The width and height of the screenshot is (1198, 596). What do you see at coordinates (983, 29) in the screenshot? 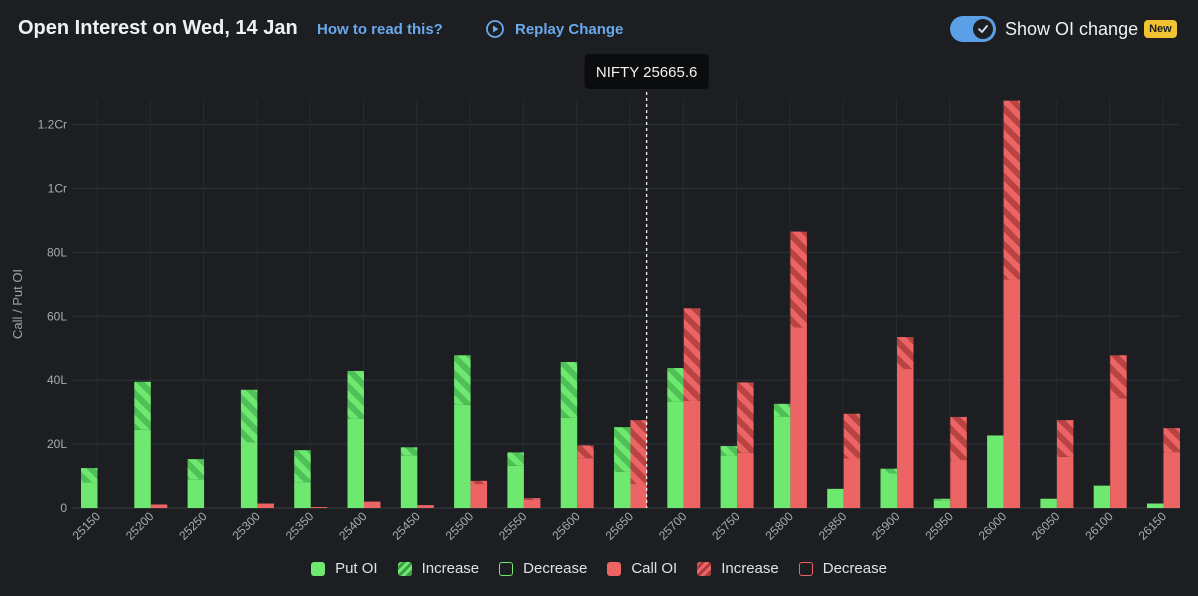
I see `toggle-knob` at bounding box center [983, 29].